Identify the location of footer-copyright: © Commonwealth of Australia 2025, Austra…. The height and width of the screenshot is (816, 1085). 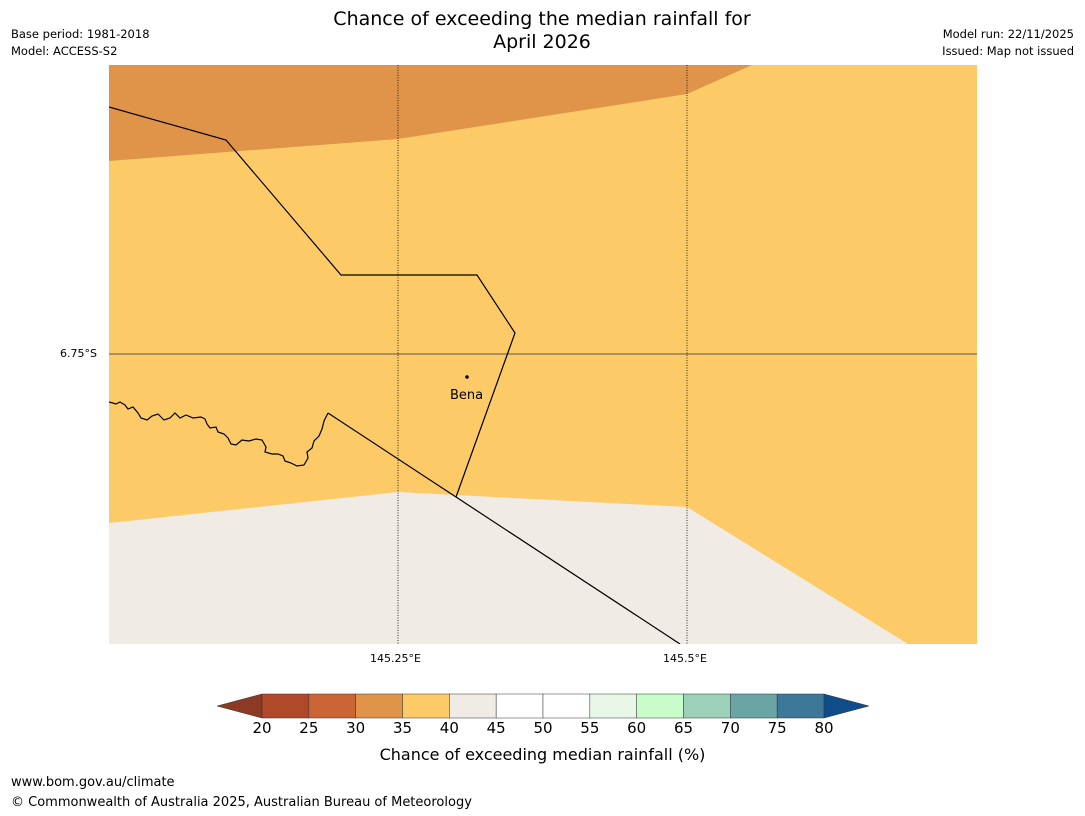
(241, 802).